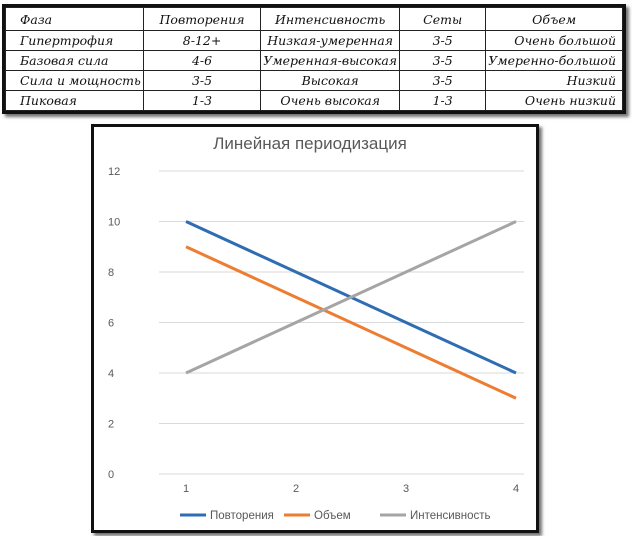  Describe the element at coordinates (74, 60) in the screenshot. I see `cell-phase: Базовая сила` at that location.